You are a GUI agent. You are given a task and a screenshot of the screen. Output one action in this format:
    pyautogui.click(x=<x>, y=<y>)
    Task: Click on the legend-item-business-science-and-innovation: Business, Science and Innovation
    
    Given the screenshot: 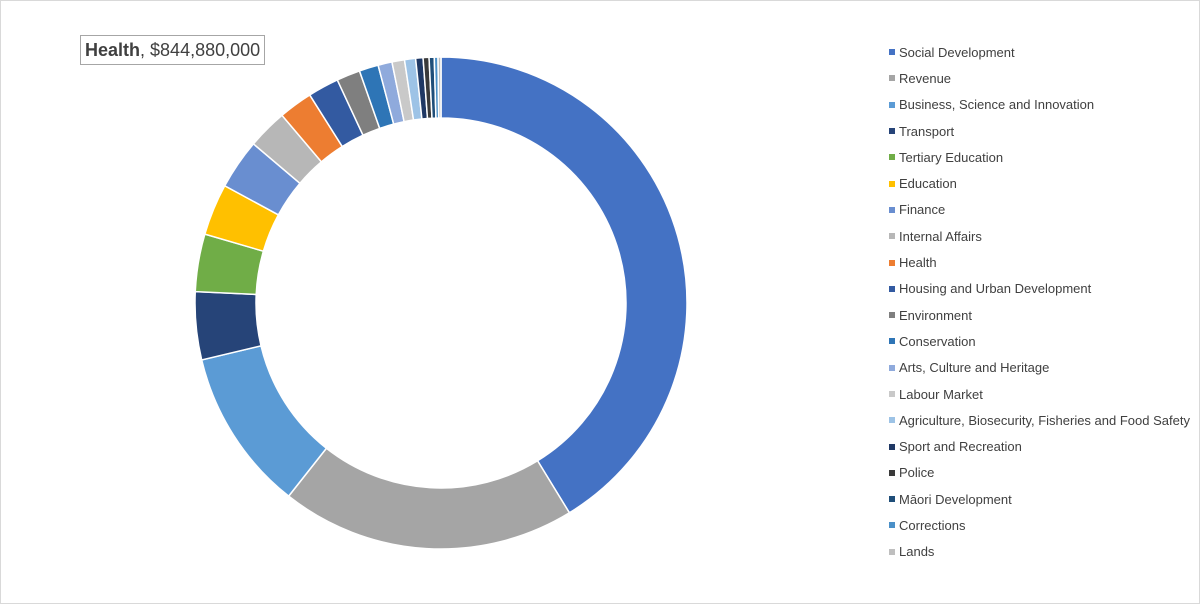 What is the action you would take?
    pyautogui.click(x=1041, y=105)
    